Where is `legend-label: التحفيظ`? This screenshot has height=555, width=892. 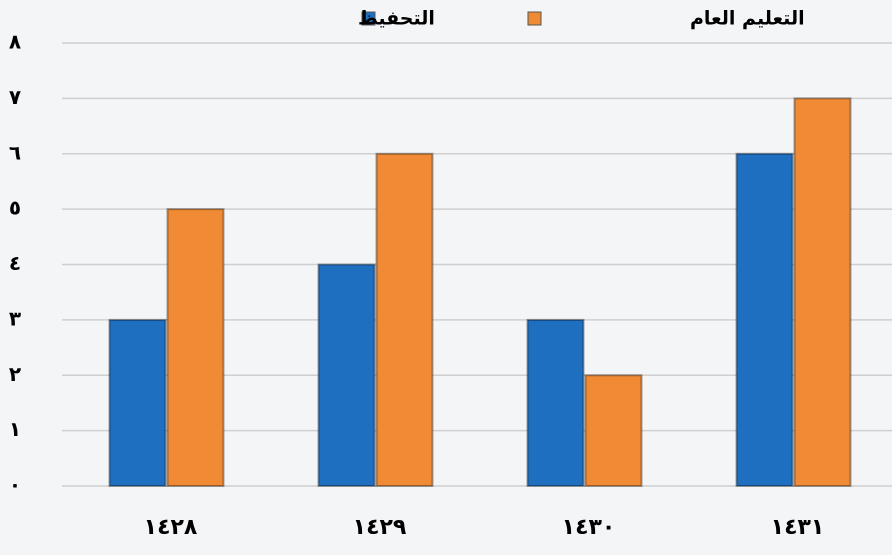
legend-label: التحفيظ is located at coordinates (396, 19).